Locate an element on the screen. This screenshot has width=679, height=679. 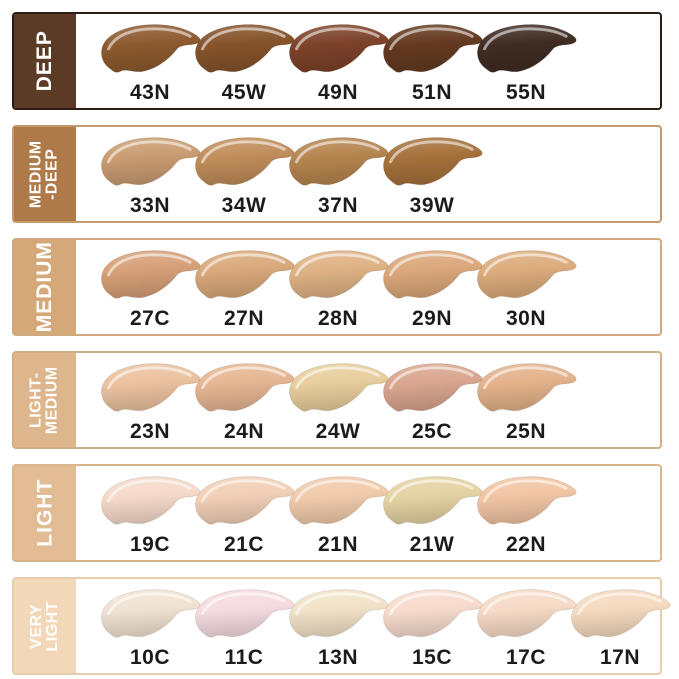
swatch-area: 19C 21C 21N 21W is located at coordinates (368, 513).